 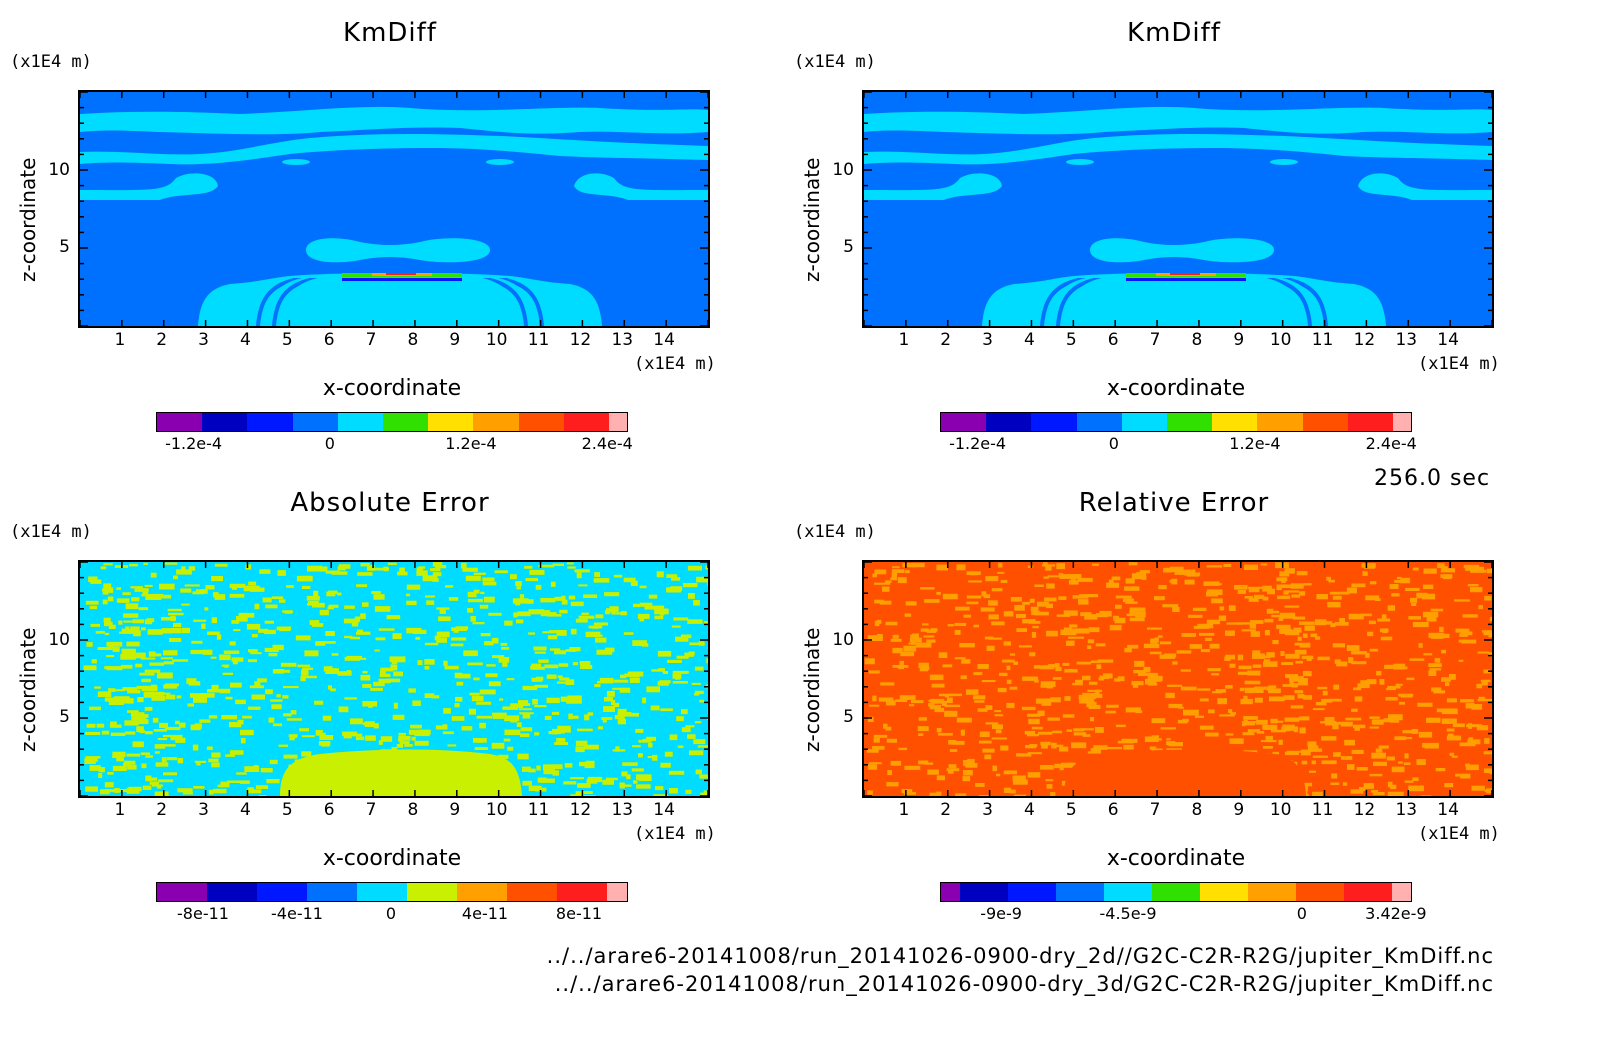 I want to click on noise-pattern, so click(x=395, y=679).